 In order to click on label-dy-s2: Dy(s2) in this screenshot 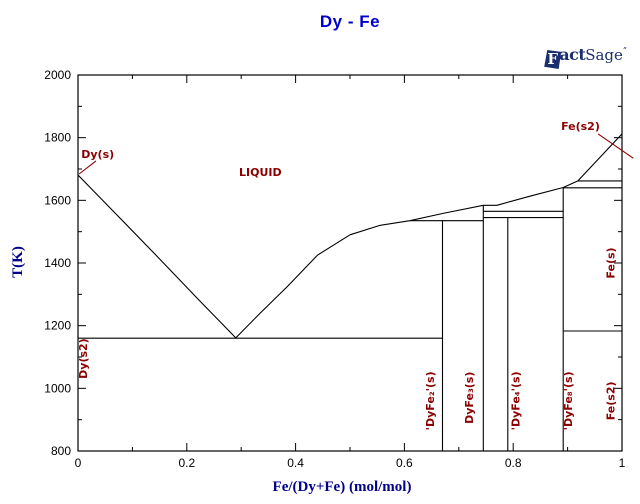, I will do `click(83, 358)`.